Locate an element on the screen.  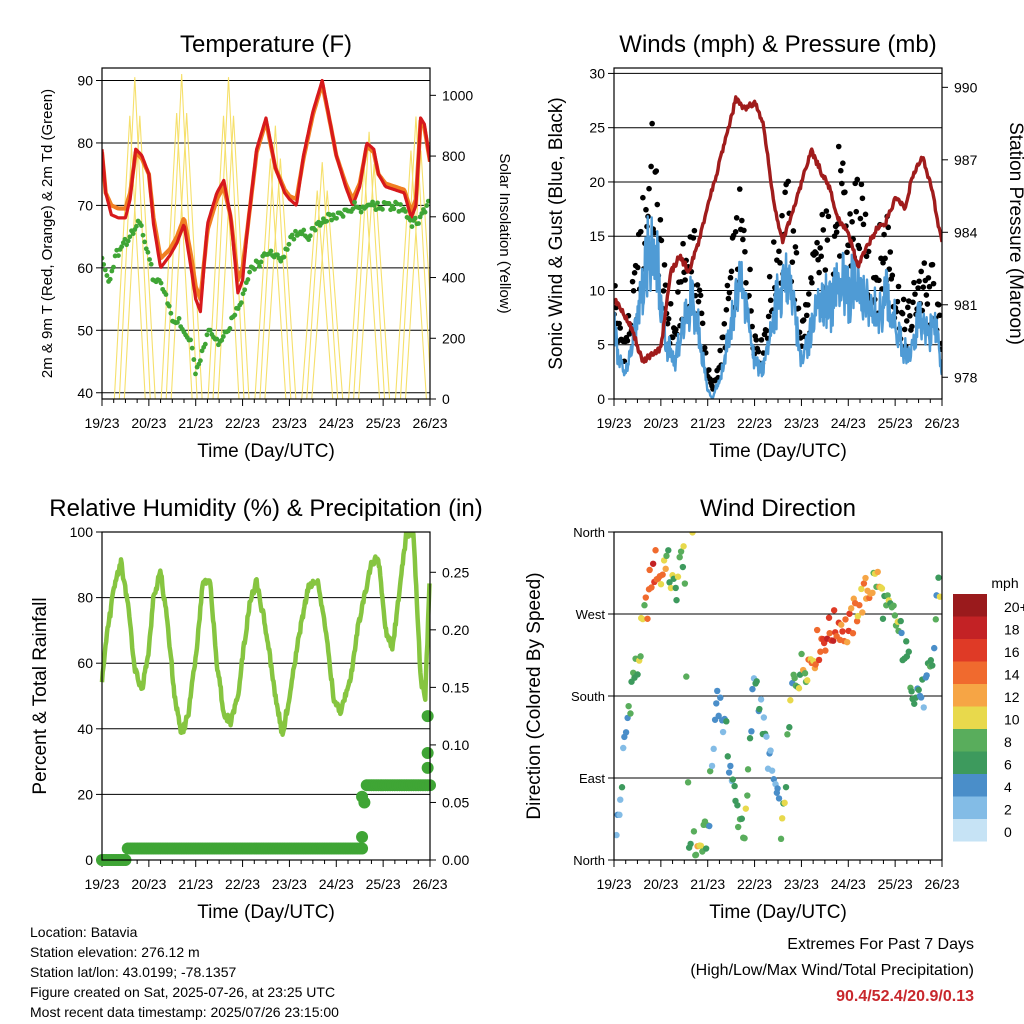
legend-title: mph is located at coordinates (1004, 583).